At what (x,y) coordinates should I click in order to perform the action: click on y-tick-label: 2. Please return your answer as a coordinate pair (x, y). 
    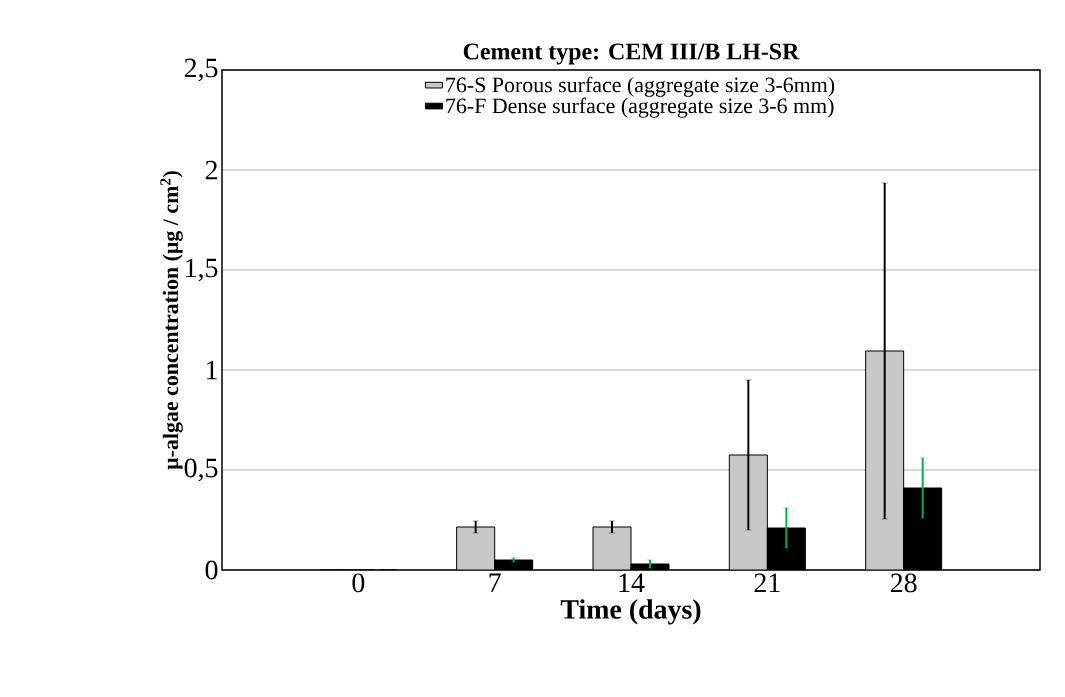
    Looking at the image, I should click on (211, 170).